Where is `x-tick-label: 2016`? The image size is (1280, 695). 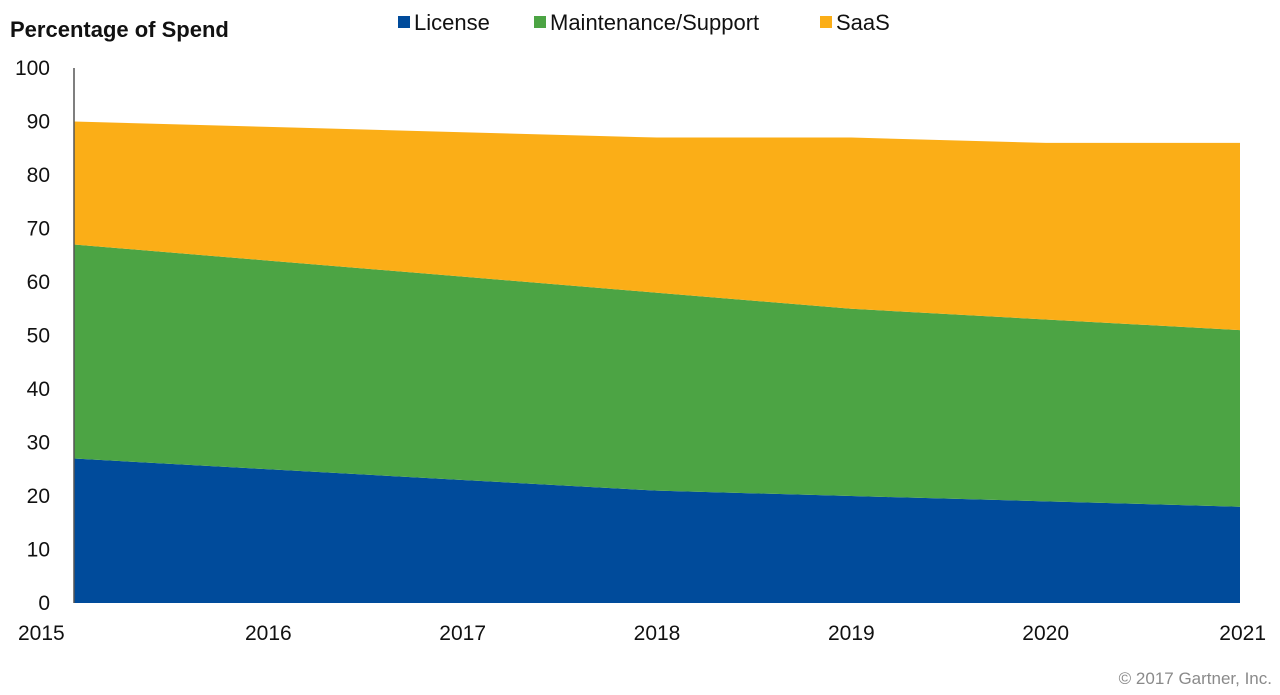 x-tick-label: 2016 is located at coordinates (268, 633).